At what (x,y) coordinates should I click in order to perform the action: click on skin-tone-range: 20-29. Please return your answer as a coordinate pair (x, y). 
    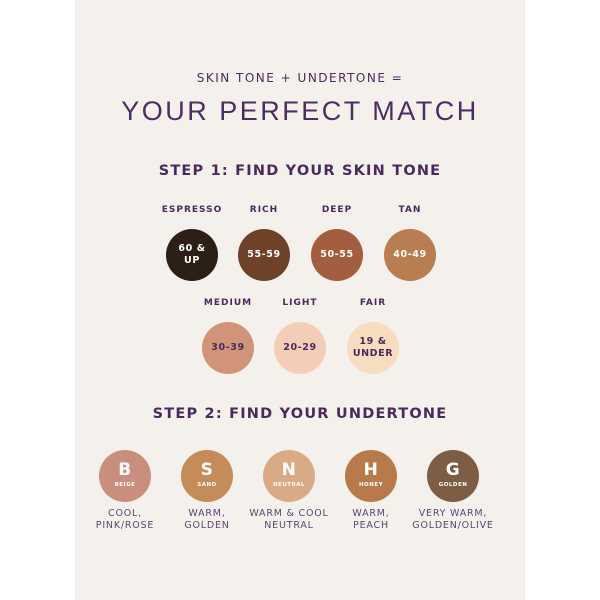
    Looking at the image, I should click on (300, 347).